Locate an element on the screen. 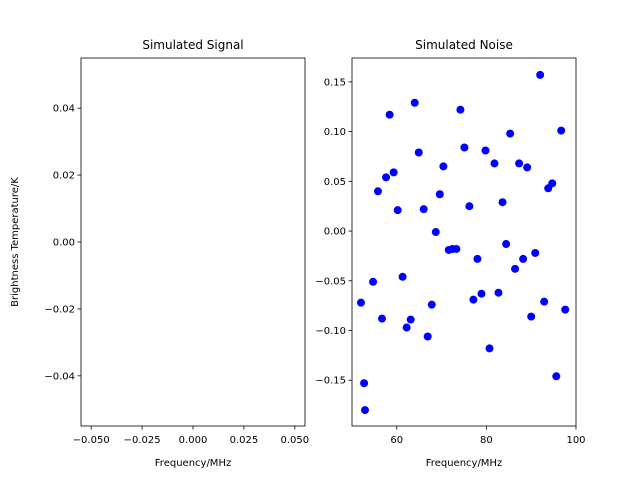 Image resolution: width=640 pixels, height=480 pixels. x-tick-label: 80 is located at coordinates (486, 440).